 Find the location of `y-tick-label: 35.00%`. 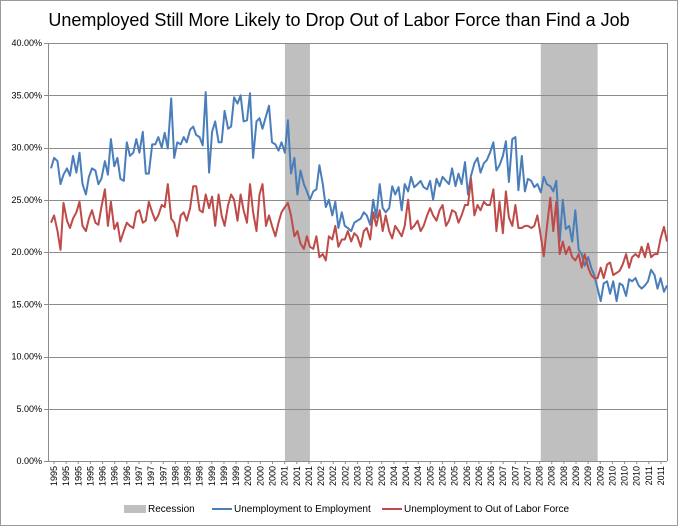

y-tick-label: 35.00% is located at coordinates (26, 95).